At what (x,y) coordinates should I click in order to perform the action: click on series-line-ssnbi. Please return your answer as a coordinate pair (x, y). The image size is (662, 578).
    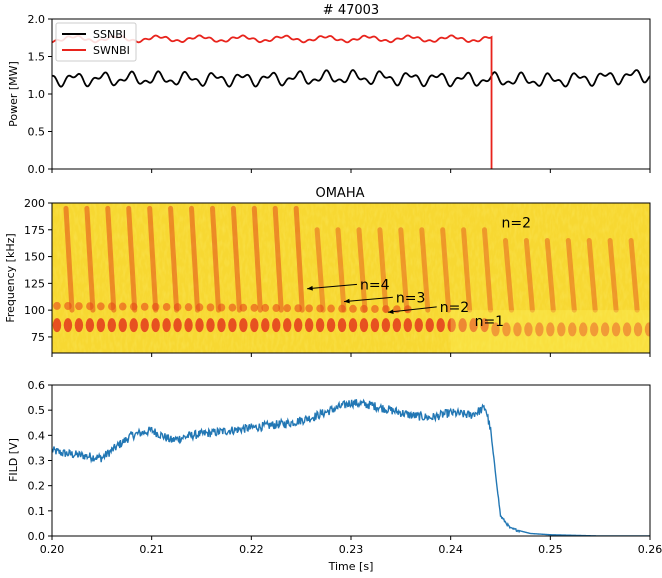
    Looking at the image, I should click on (351, 78).